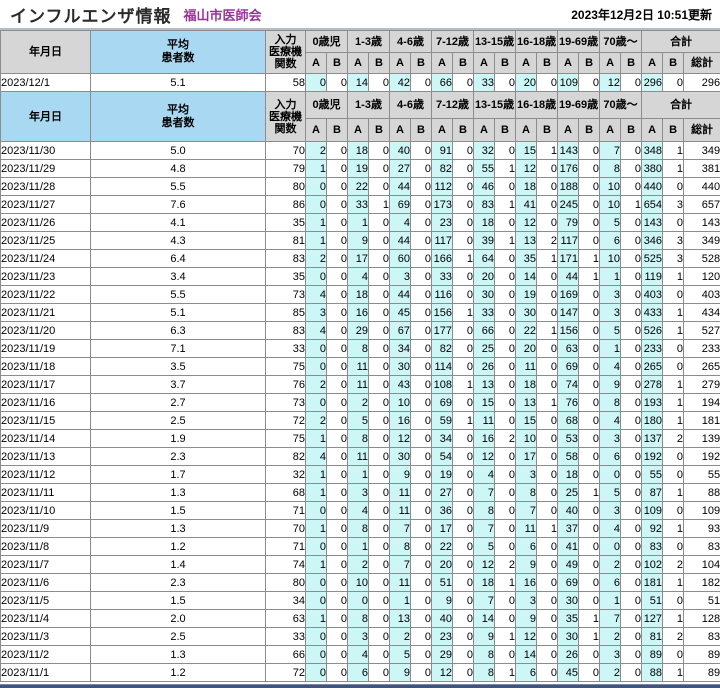  Describe the element at coordinates (568, 457) in the screenshot. I see `count-cell-a: 58` at that location.